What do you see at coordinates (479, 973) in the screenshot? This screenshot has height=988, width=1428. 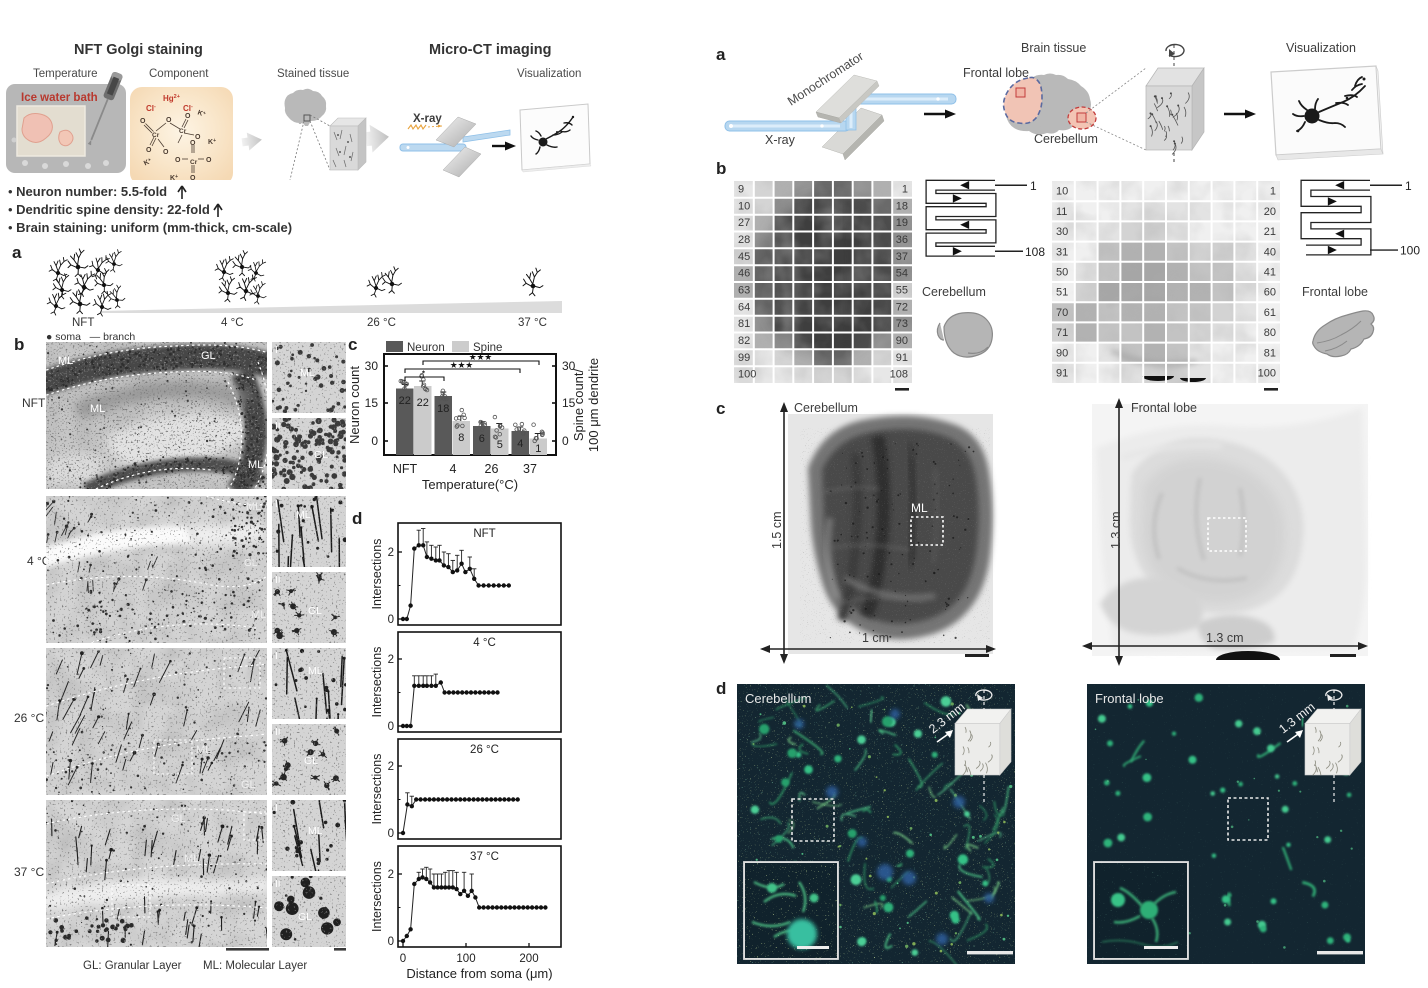 I see `svg-text: Distance from soma (μm)` at bounding box center [479, 973].